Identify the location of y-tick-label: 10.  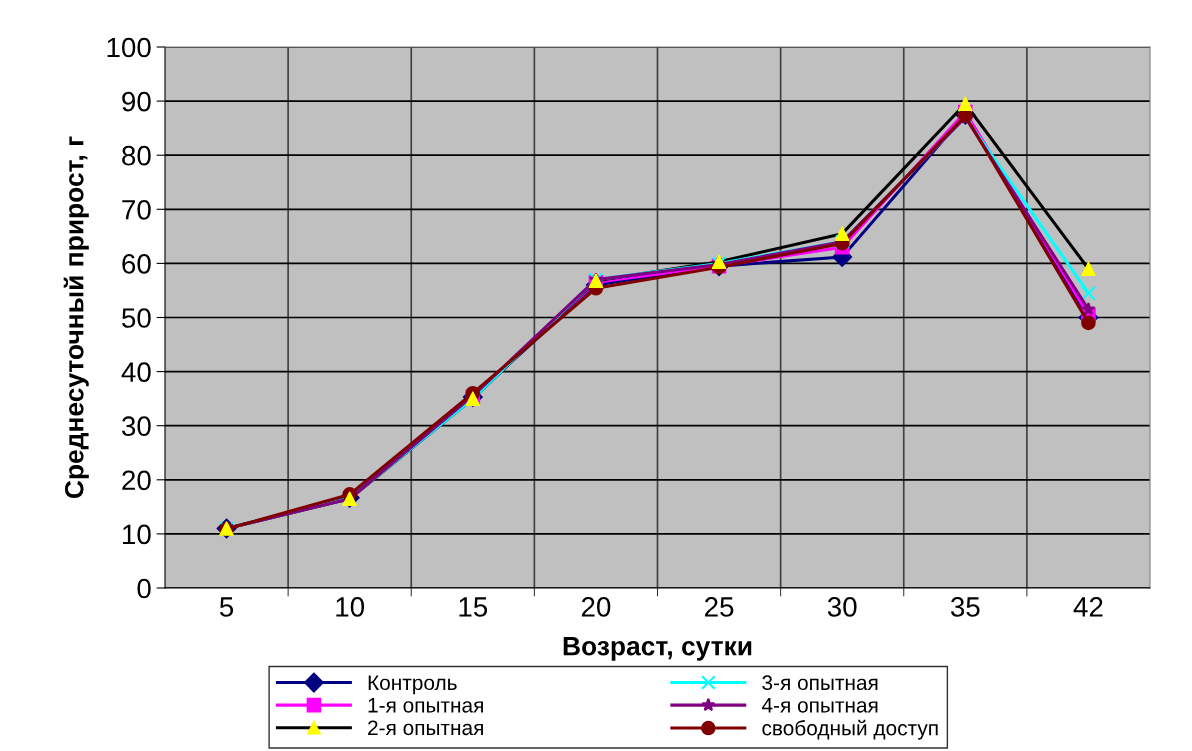
(137, 534).